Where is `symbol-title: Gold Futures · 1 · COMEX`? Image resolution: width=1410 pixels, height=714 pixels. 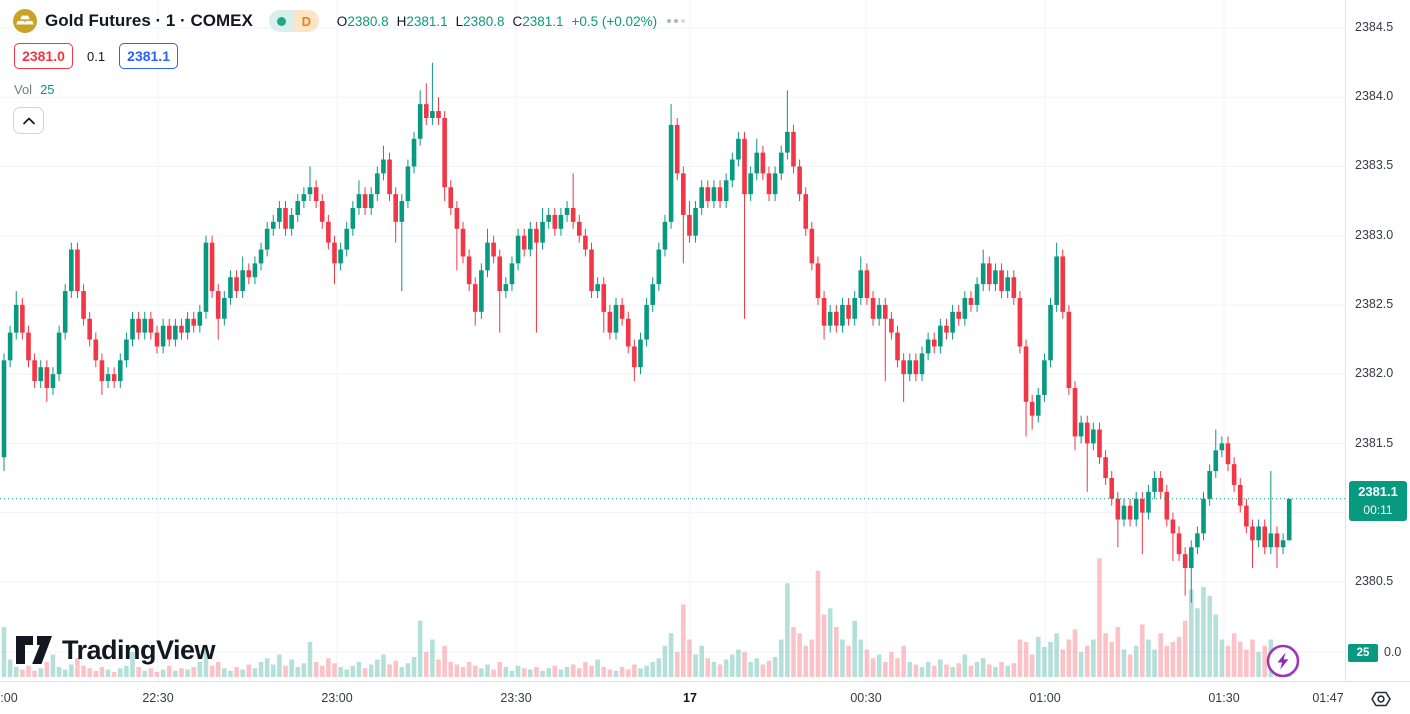 symbol-title: Gold Futures · 1 · COMEX is located at coordinates (149, 20).